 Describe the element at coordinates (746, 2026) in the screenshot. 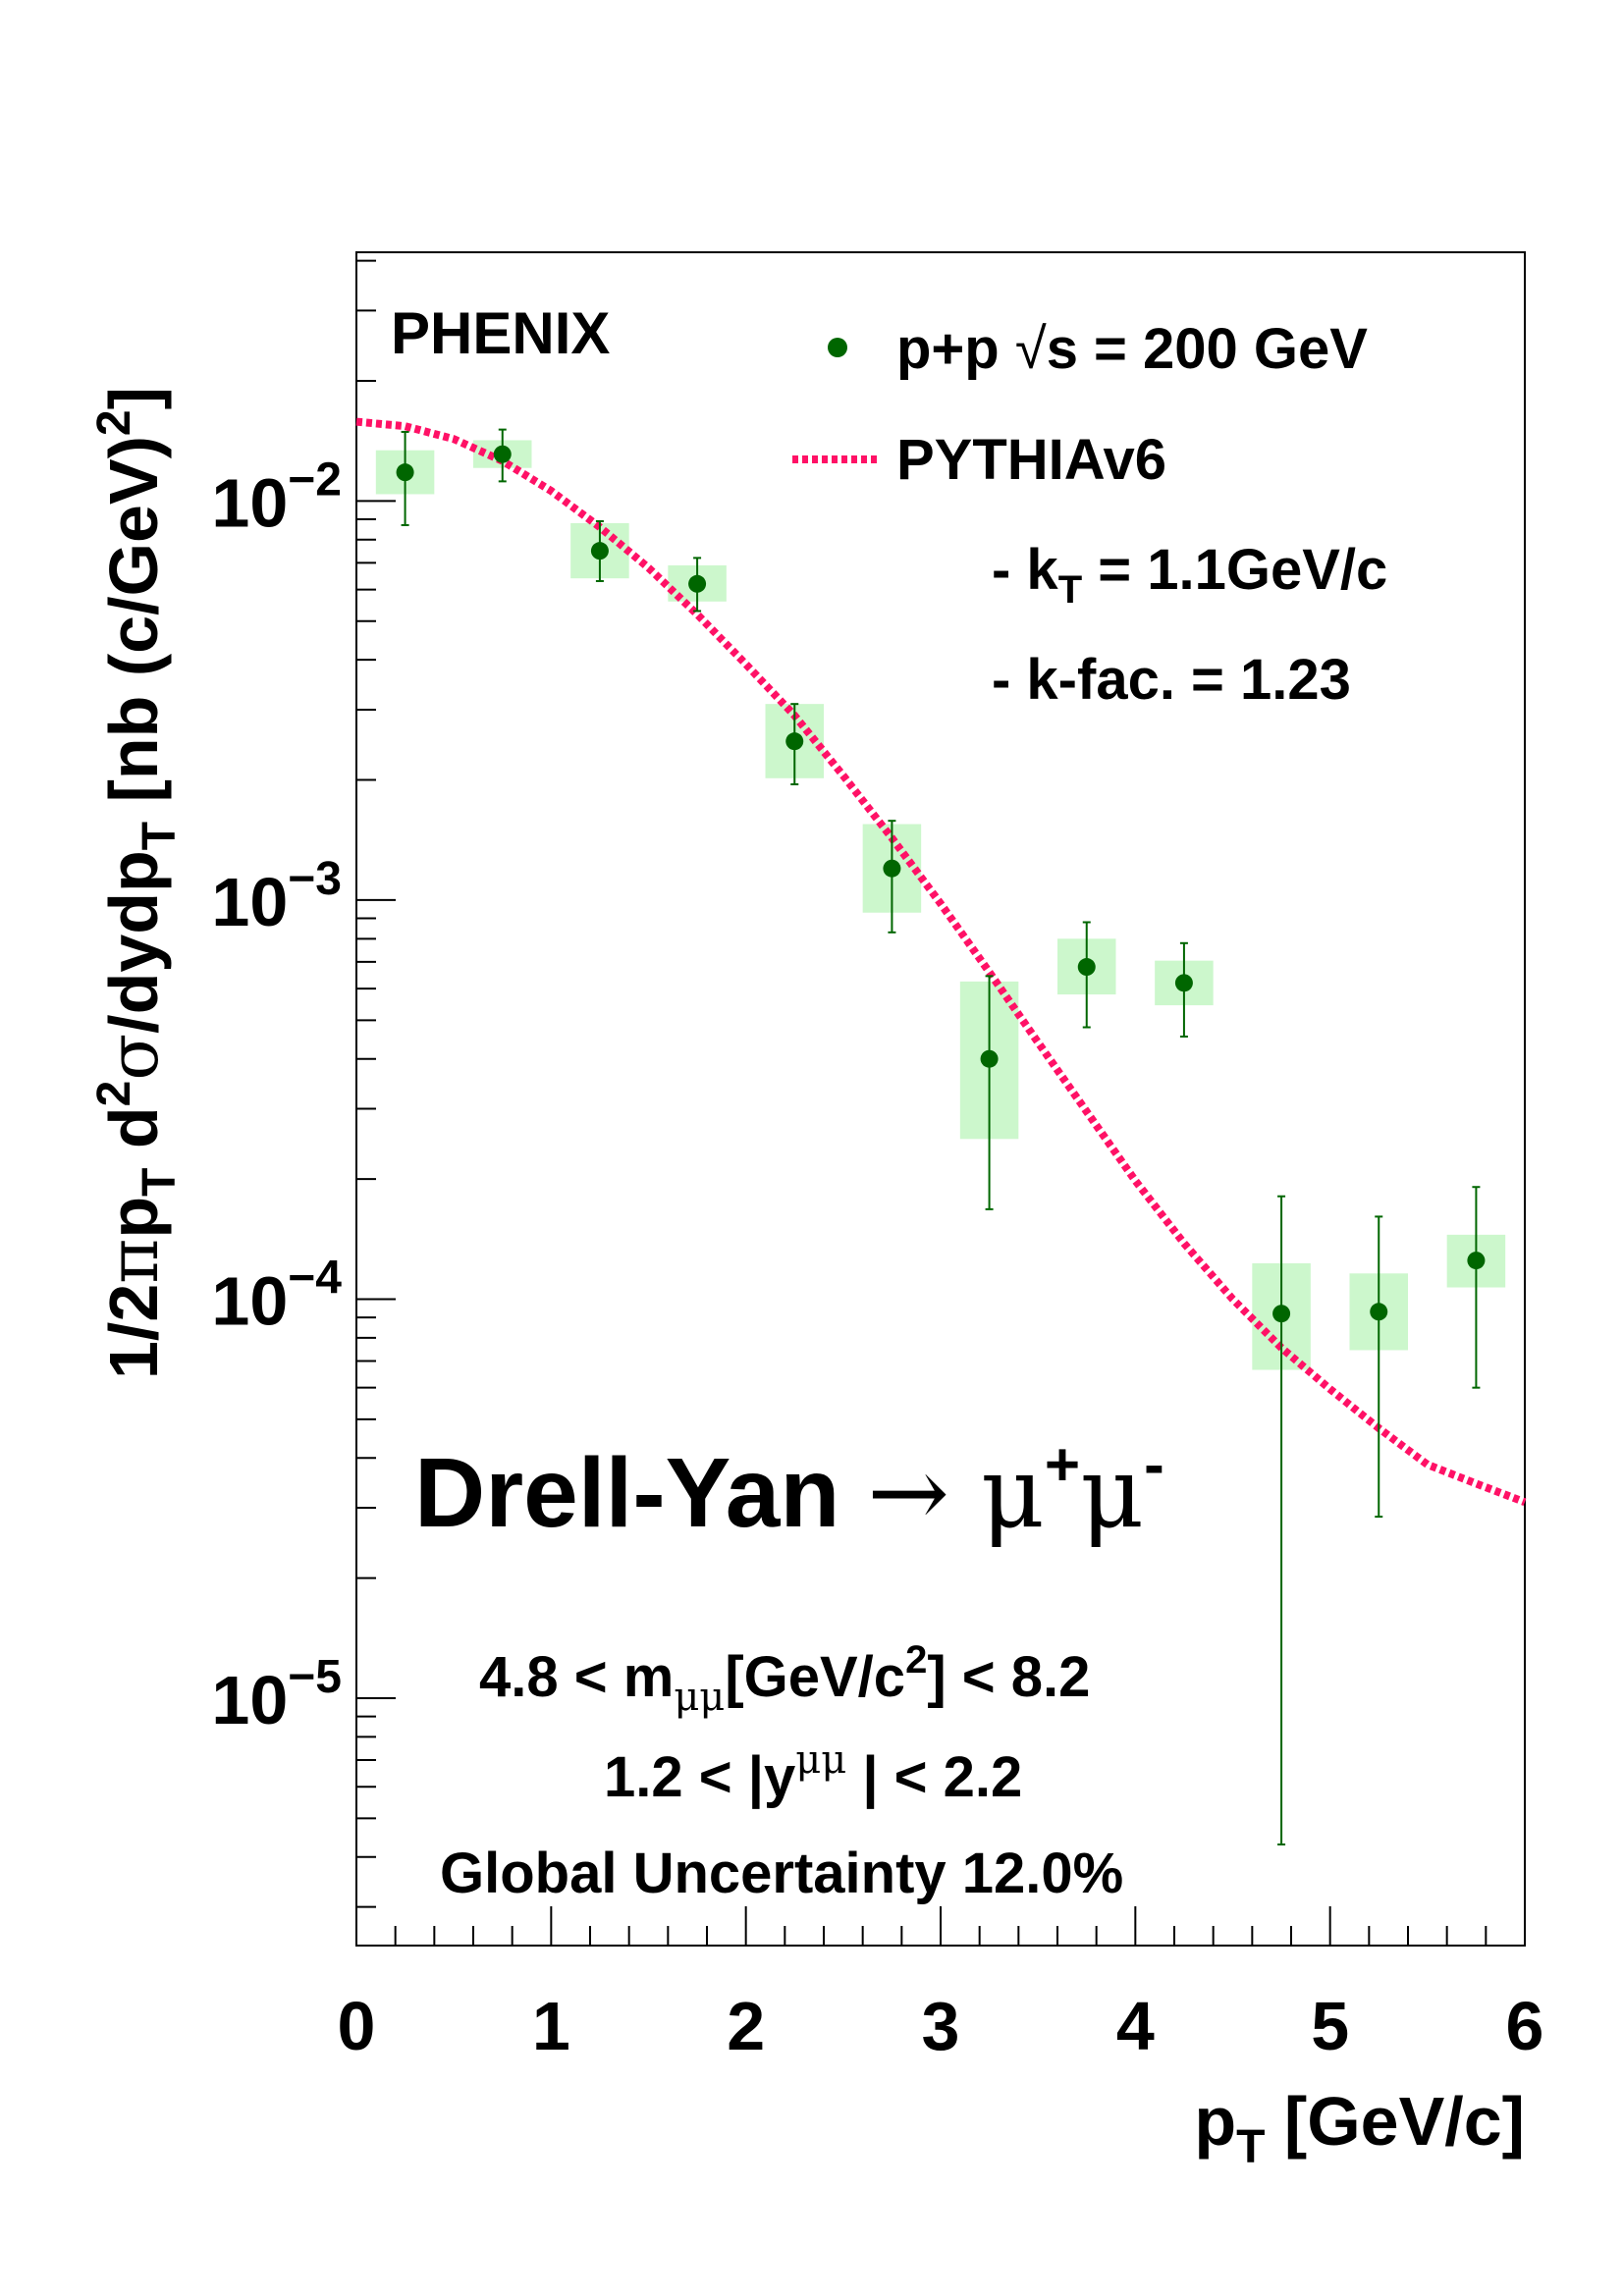

I see `x-tick-label-2: 2` at that location.